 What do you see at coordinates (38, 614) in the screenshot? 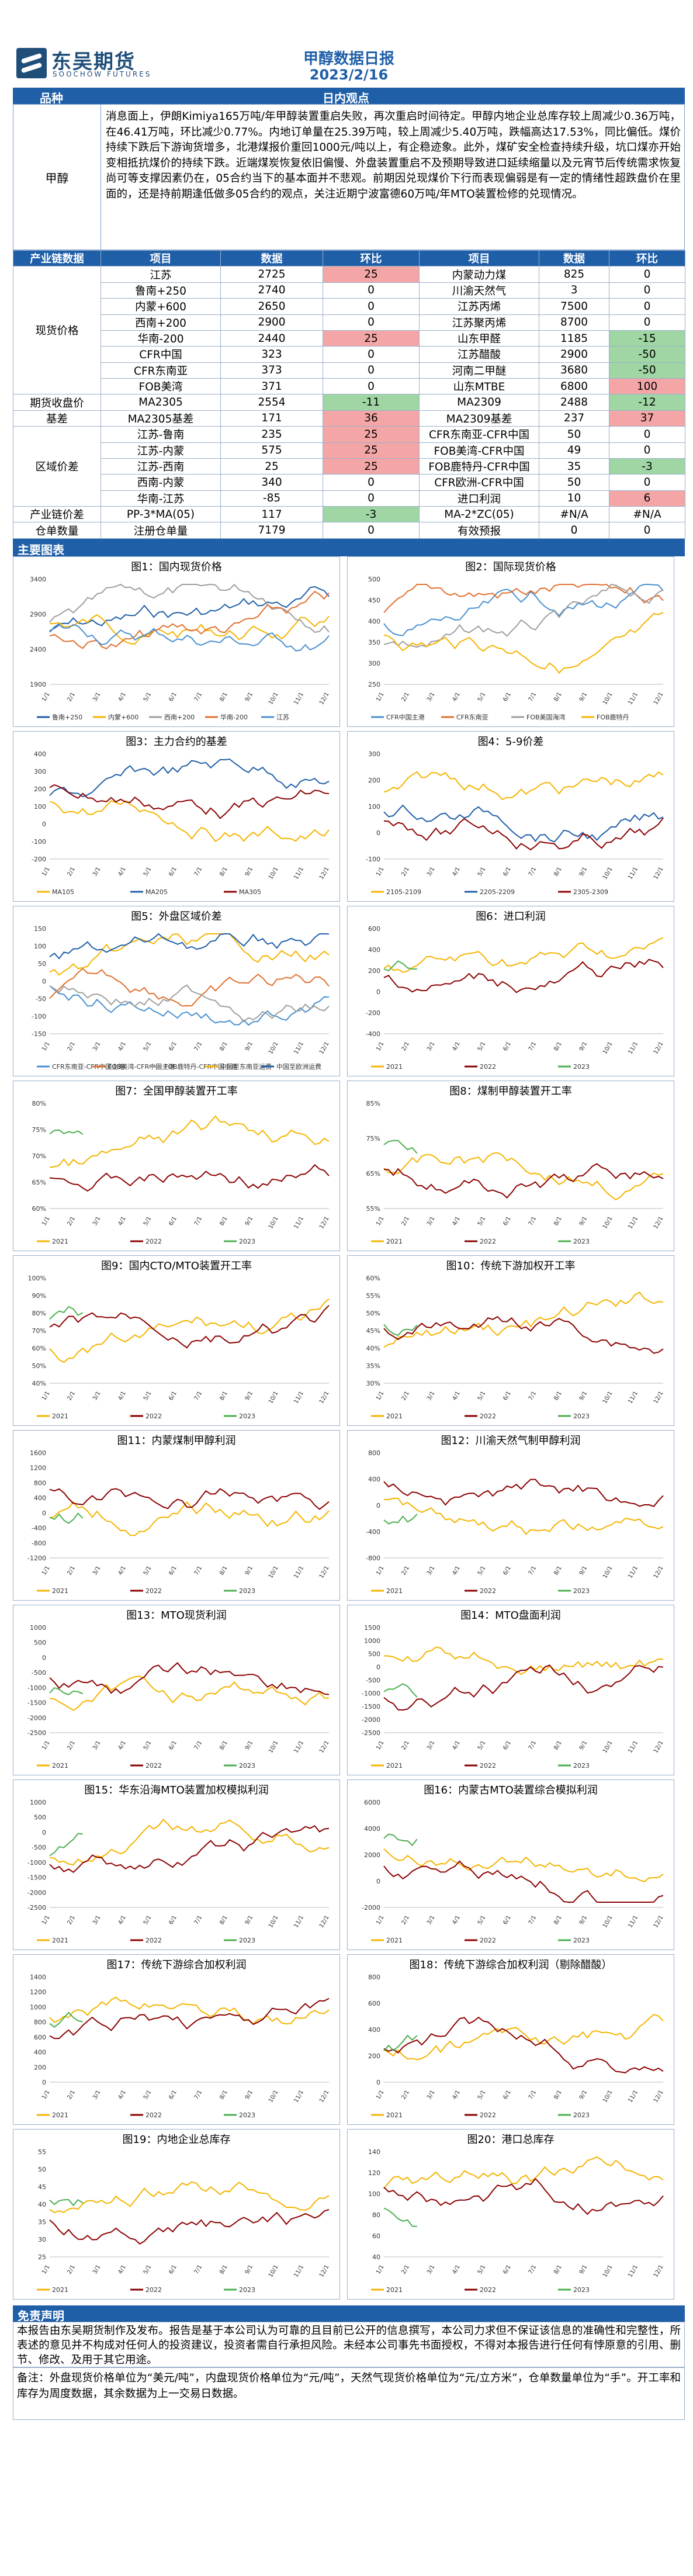
I see `y-tick-label: 2900` at bounding box center [38, 614].